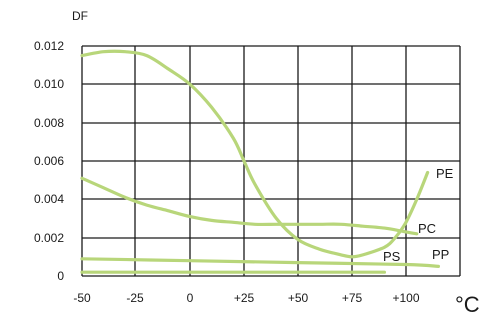 Image resolution: width=486 pixels, height=321 pixels. What do you see at coordinates (427, 228) in the screenshot?
I see `series-label-pc: PC` at bounding box center [427, 228].